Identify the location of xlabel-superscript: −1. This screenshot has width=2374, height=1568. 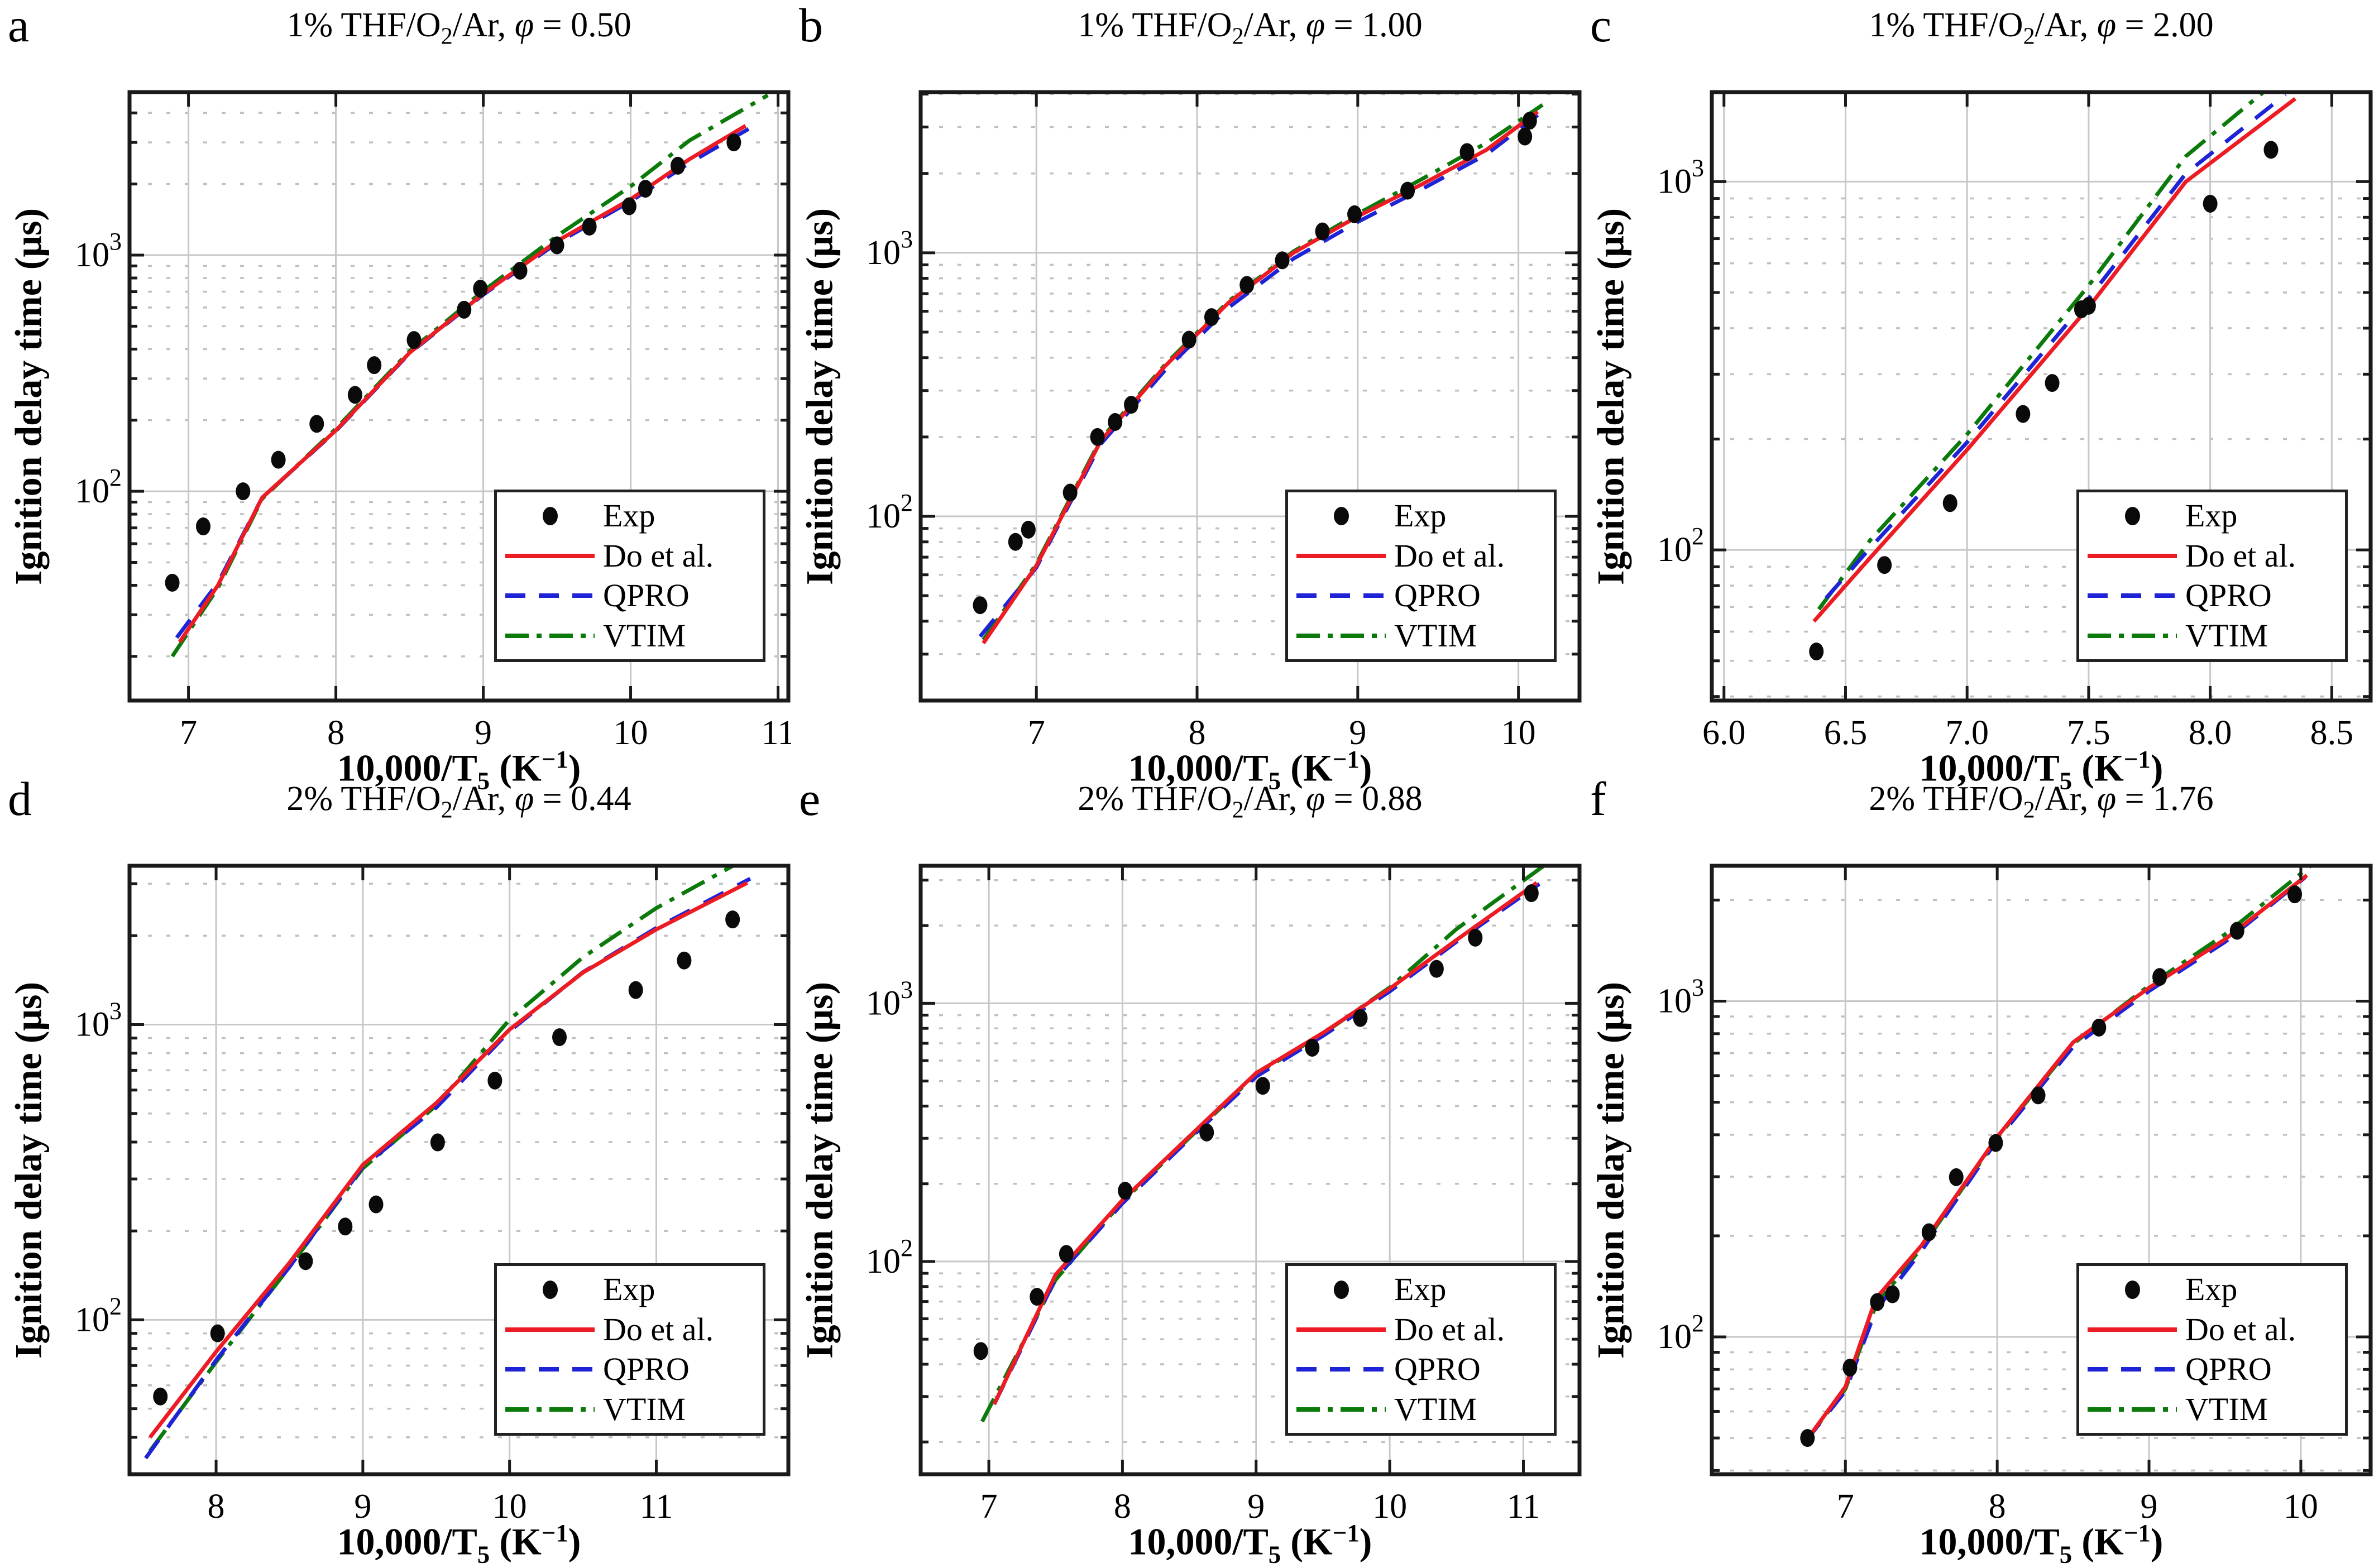
(554, 759).